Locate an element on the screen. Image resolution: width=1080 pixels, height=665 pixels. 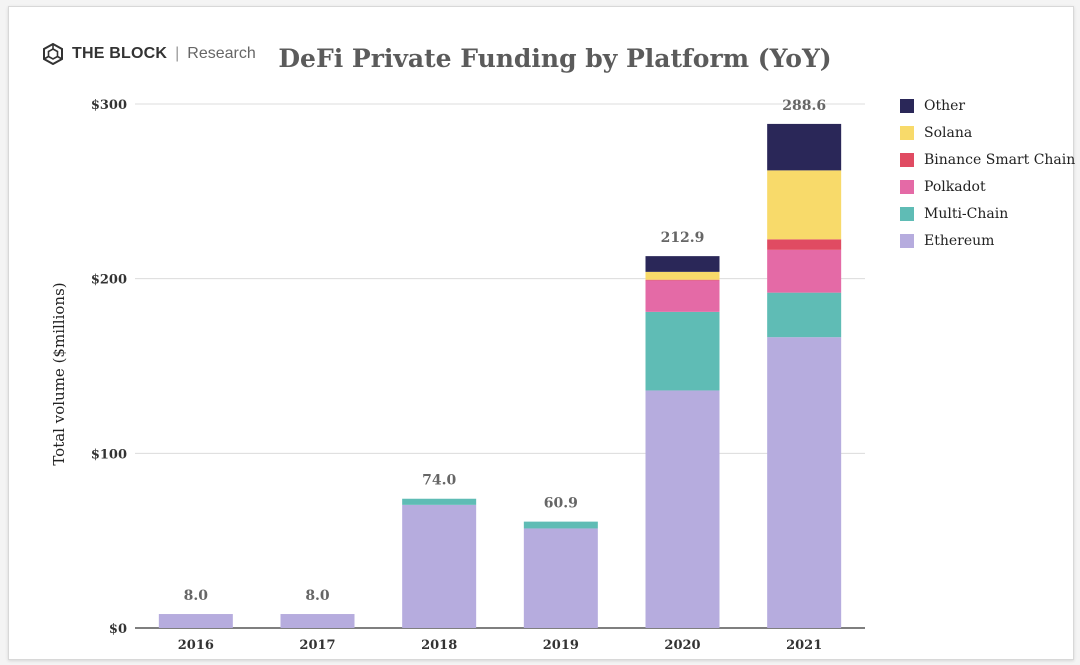
bar-total-label: 60.9 is located at coordinates (561, 504).